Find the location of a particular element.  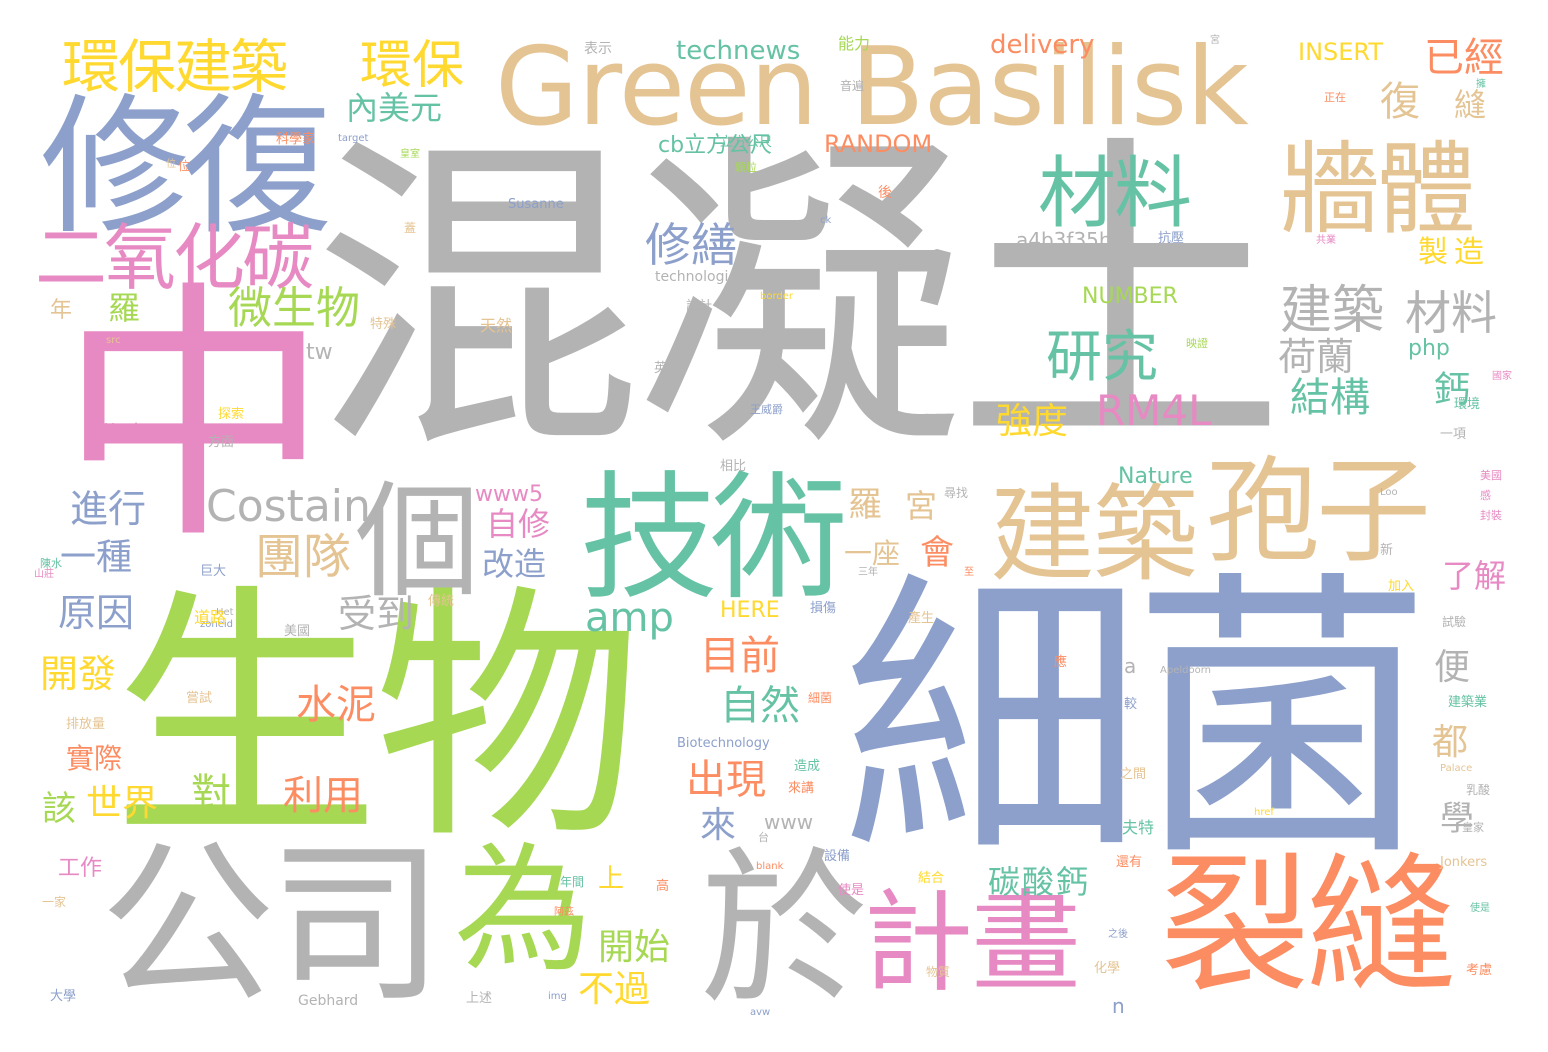

cloud-word: 對 is located at coordinates (211, 794).